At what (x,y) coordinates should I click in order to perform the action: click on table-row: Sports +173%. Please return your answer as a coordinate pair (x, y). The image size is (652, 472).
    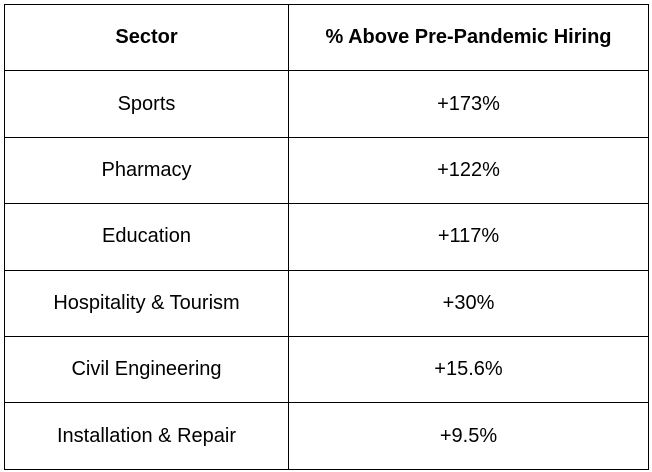
    Looking at the image, I should click on (326, 104).